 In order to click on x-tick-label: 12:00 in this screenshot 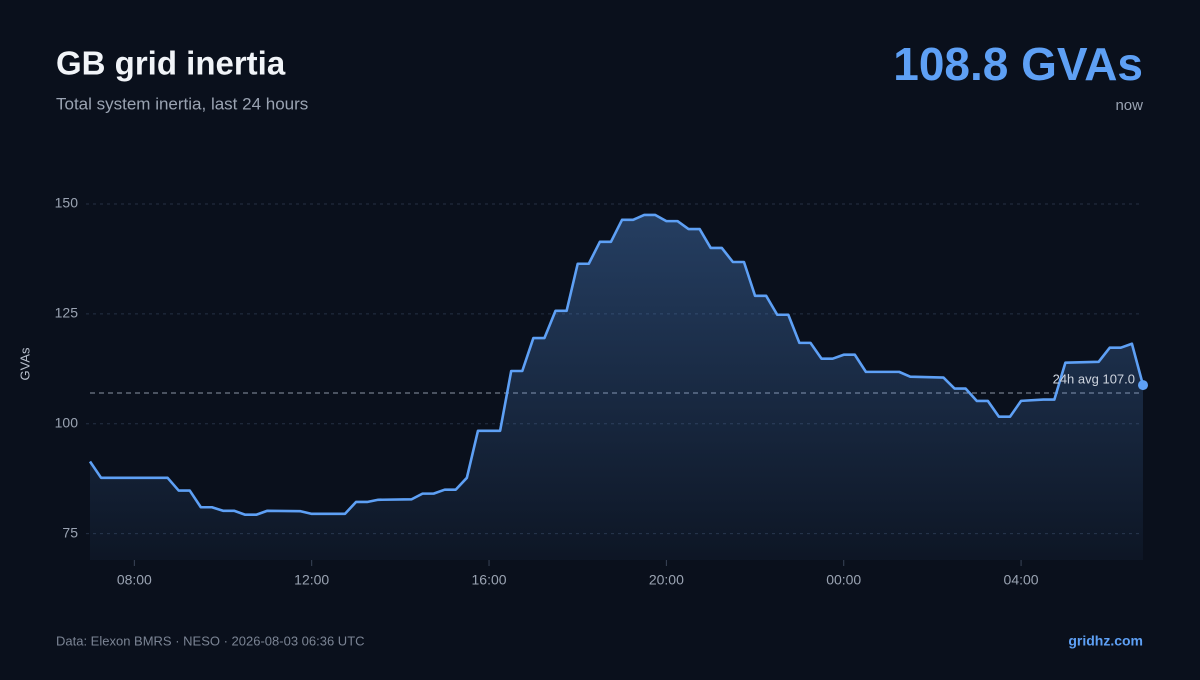, I will do `click(311, 580)`.